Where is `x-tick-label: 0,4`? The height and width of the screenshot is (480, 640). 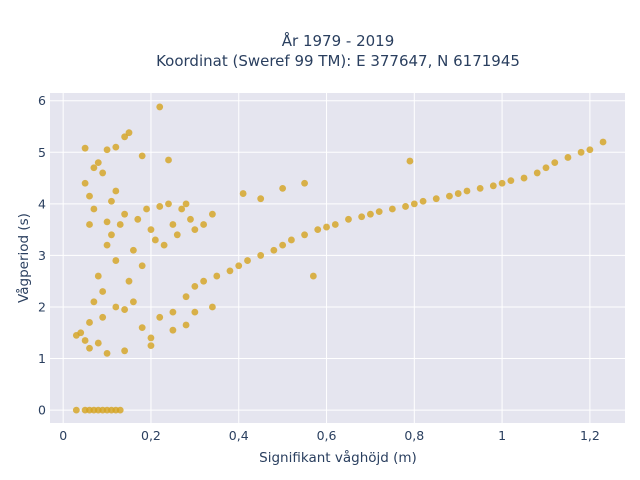 x-tick-label: 0,4 is located at coordinates (239, 435).